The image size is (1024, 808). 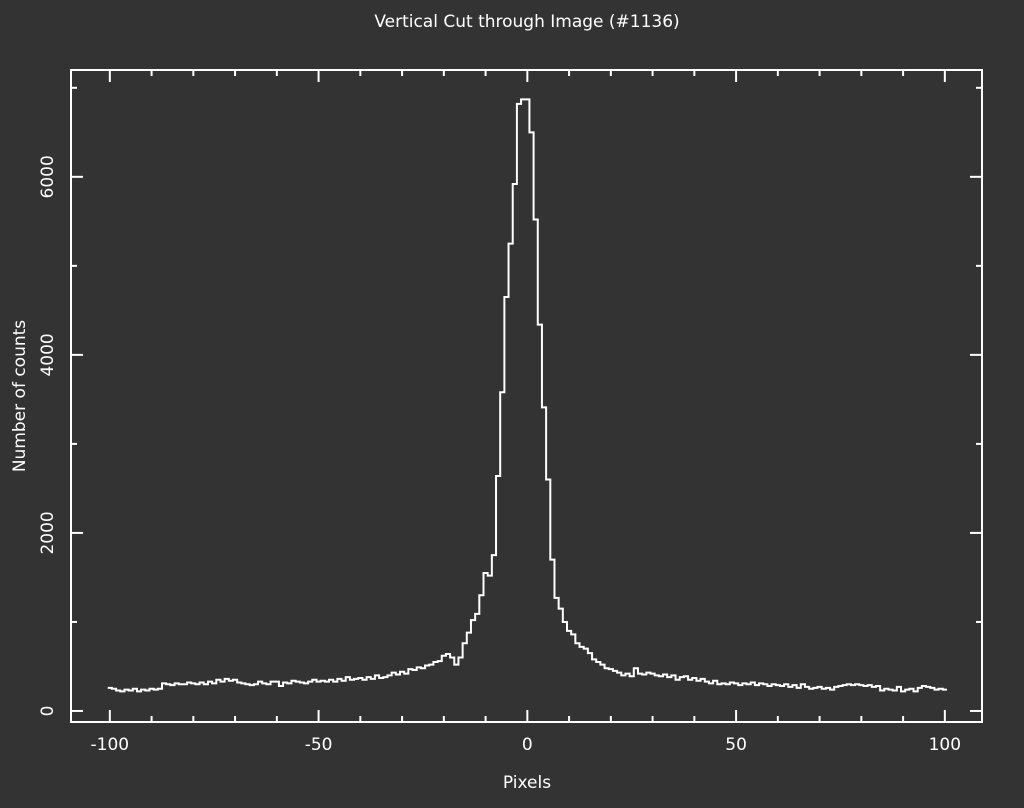 What do you see at coordinates (20, 396) in the screenshot?
I see `y-axis-label: Number of counts` at bounding box center [20, 396].